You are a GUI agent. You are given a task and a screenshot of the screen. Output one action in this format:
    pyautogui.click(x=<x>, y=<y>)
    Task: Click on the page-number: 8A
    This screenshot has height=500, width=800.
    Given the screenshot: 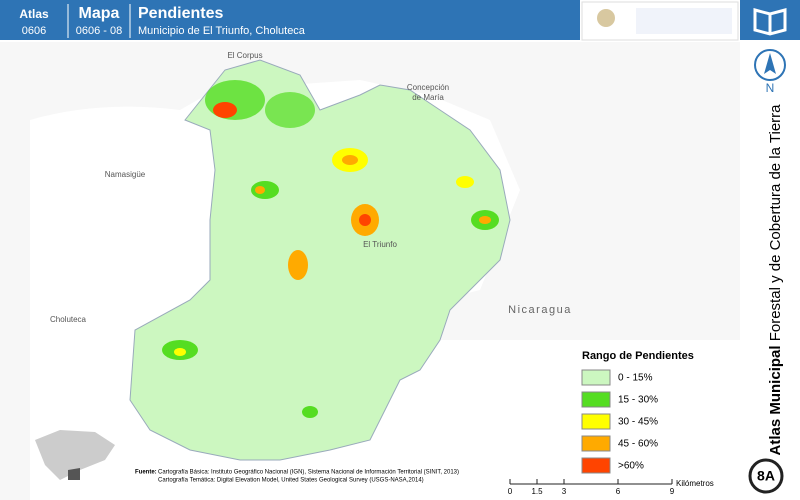 What is the action you would take?
    pyautogui.click(x=766, y=476)
    